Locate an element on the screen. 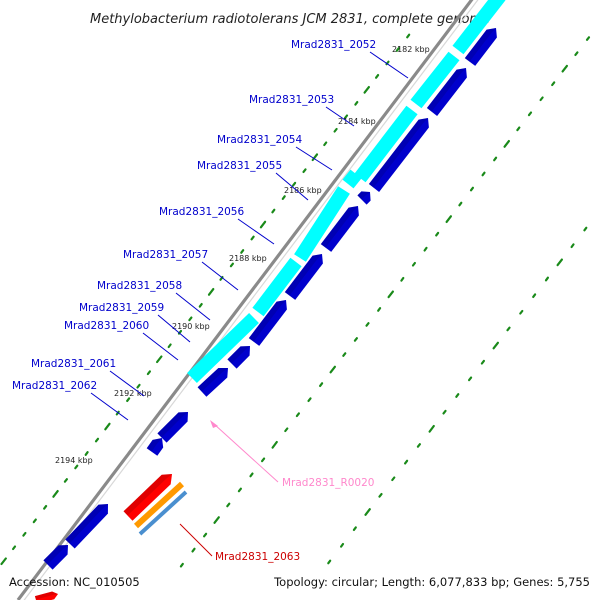  reverse-gene-1-shade is located at coordinates (480, 45).